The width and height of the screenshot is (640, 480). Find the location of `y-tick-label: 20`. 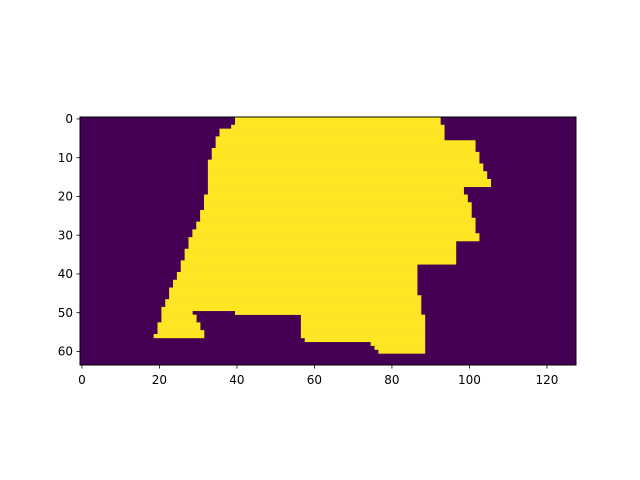

y-tick-label: 20 is located at coordinates (65, 197).